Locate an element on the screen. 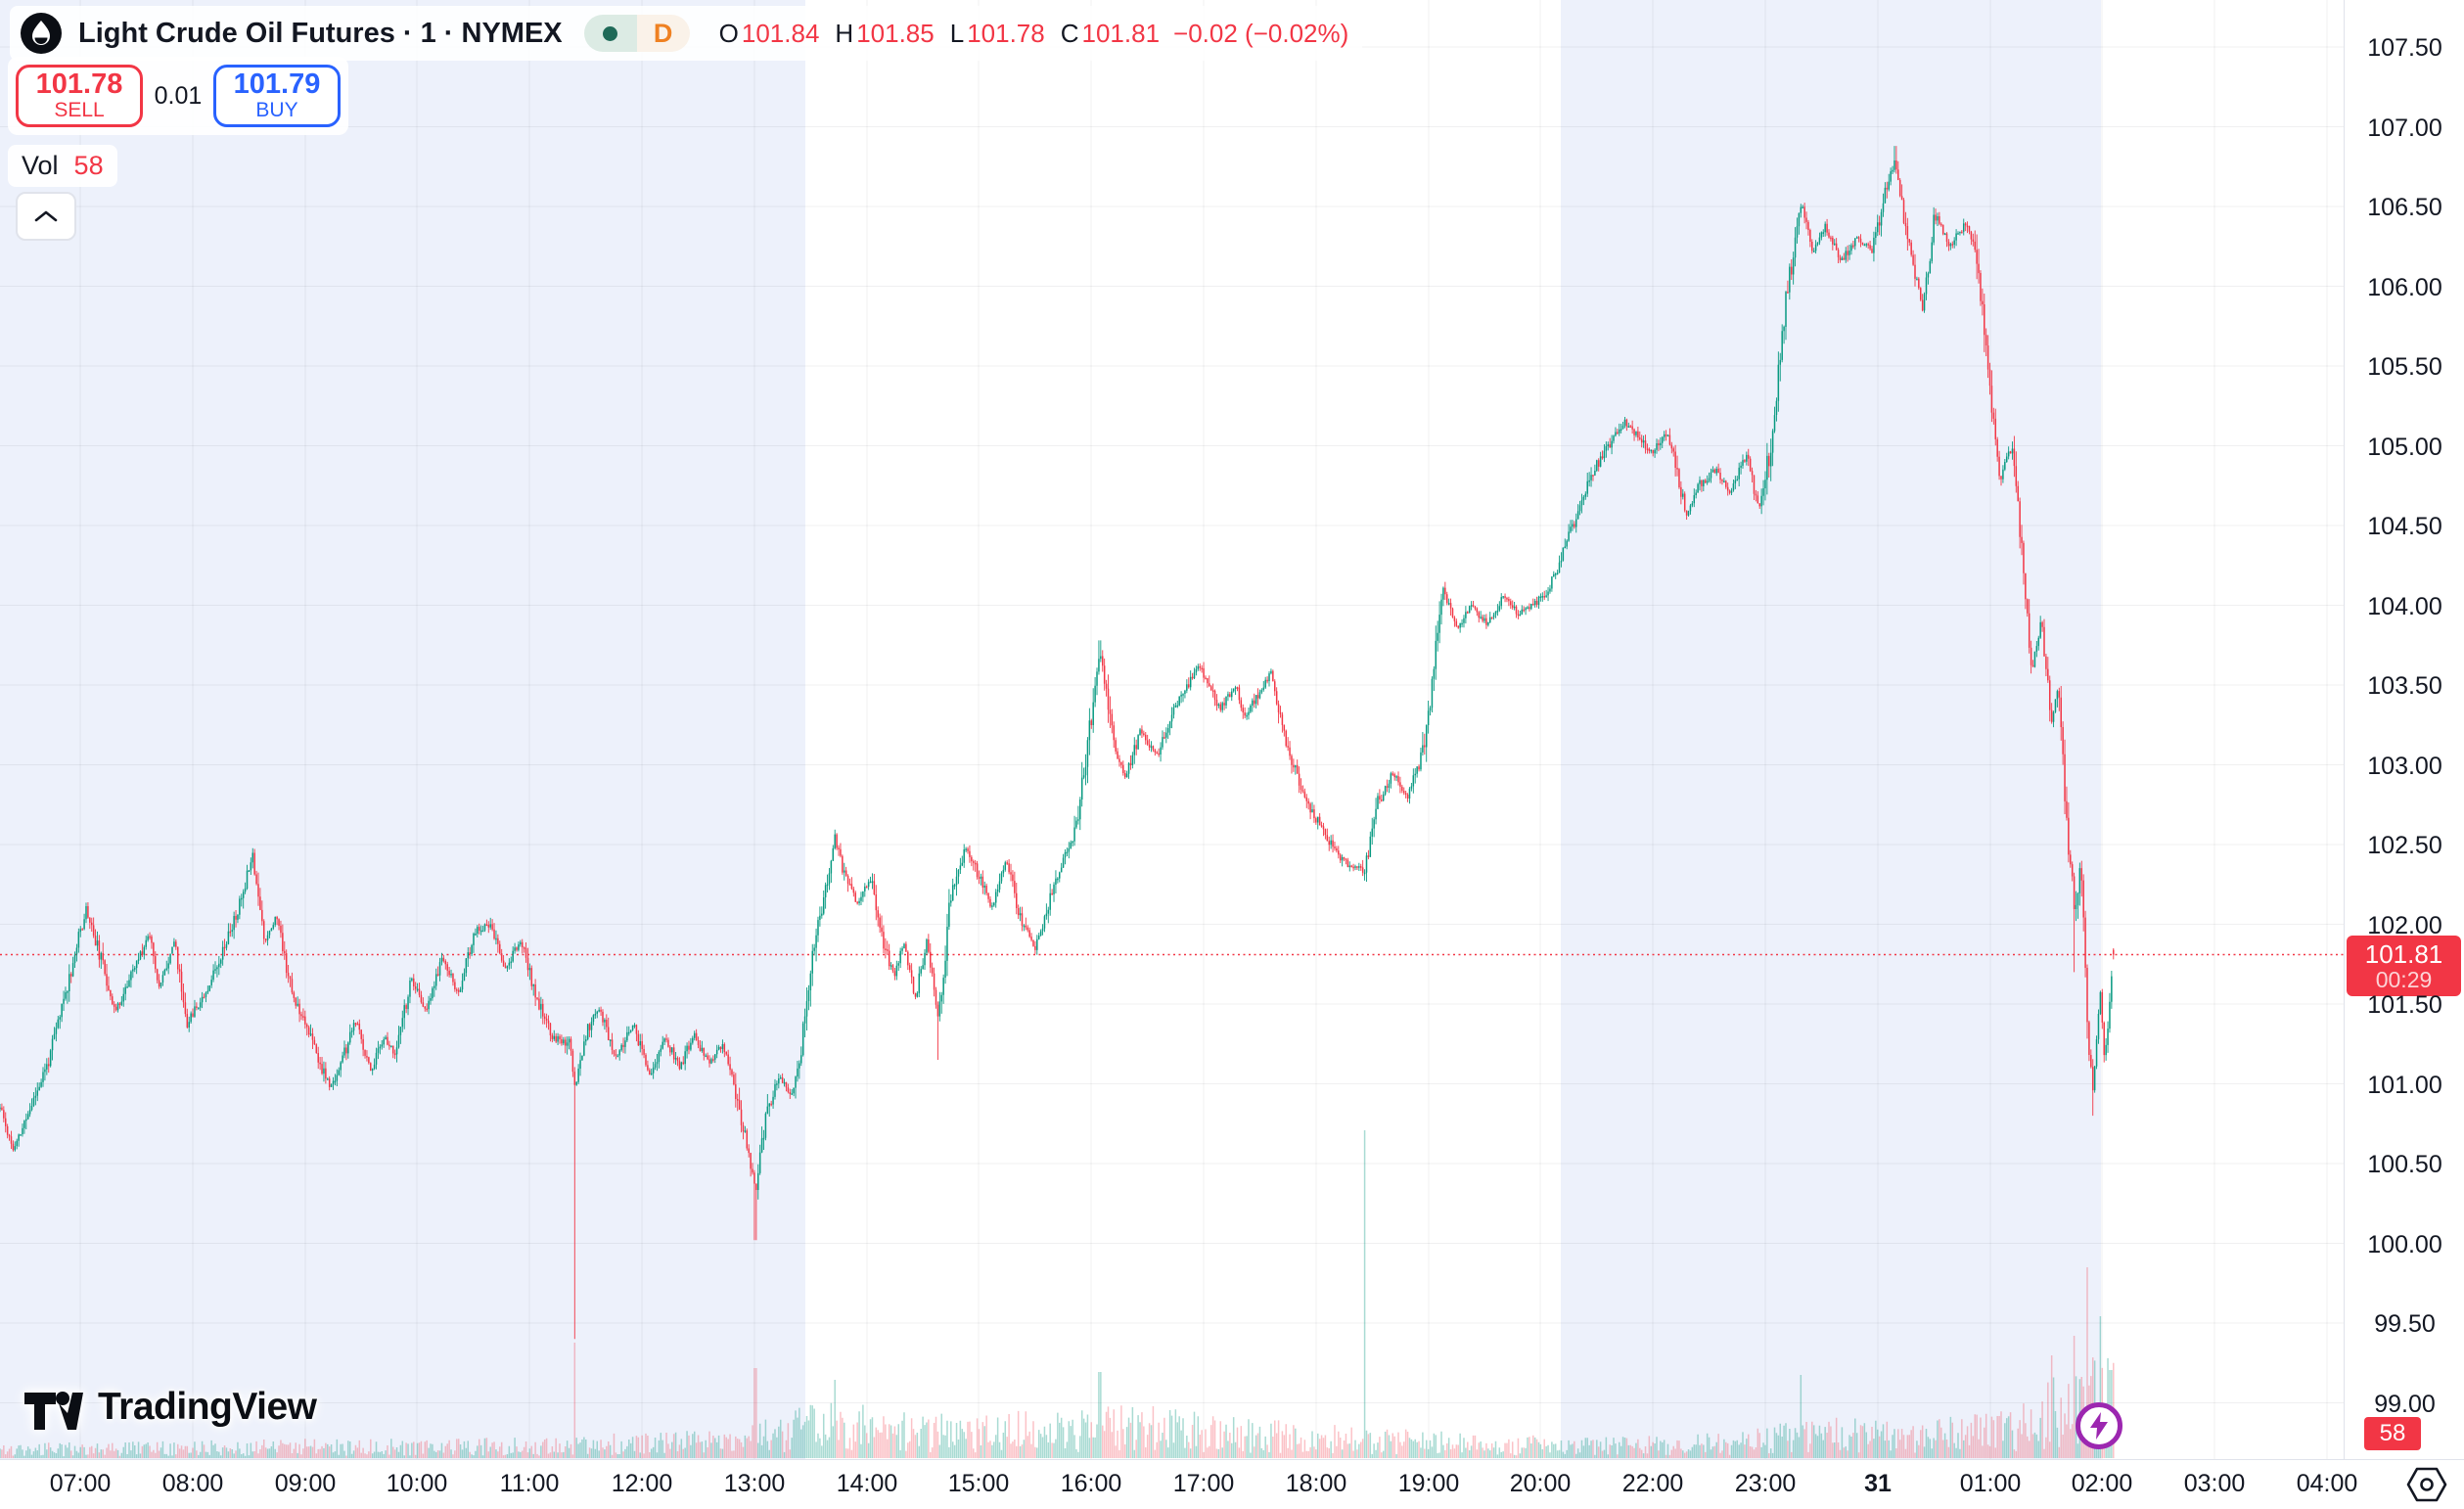 This screenshot has width=2464, height=1509. instant-order-lightning-button is located at coordinates (2099, 1425).